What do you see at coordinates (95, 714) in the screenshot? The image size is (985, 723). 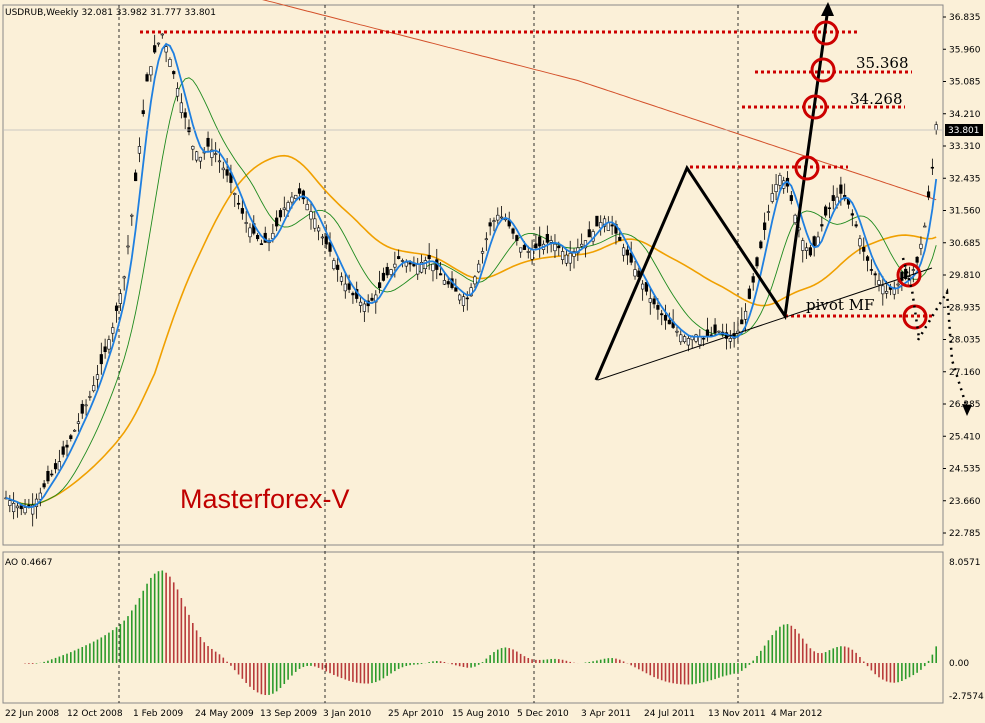 I see `x-tick-label: 12 Oct 2008` at bounding box center [95, 714].